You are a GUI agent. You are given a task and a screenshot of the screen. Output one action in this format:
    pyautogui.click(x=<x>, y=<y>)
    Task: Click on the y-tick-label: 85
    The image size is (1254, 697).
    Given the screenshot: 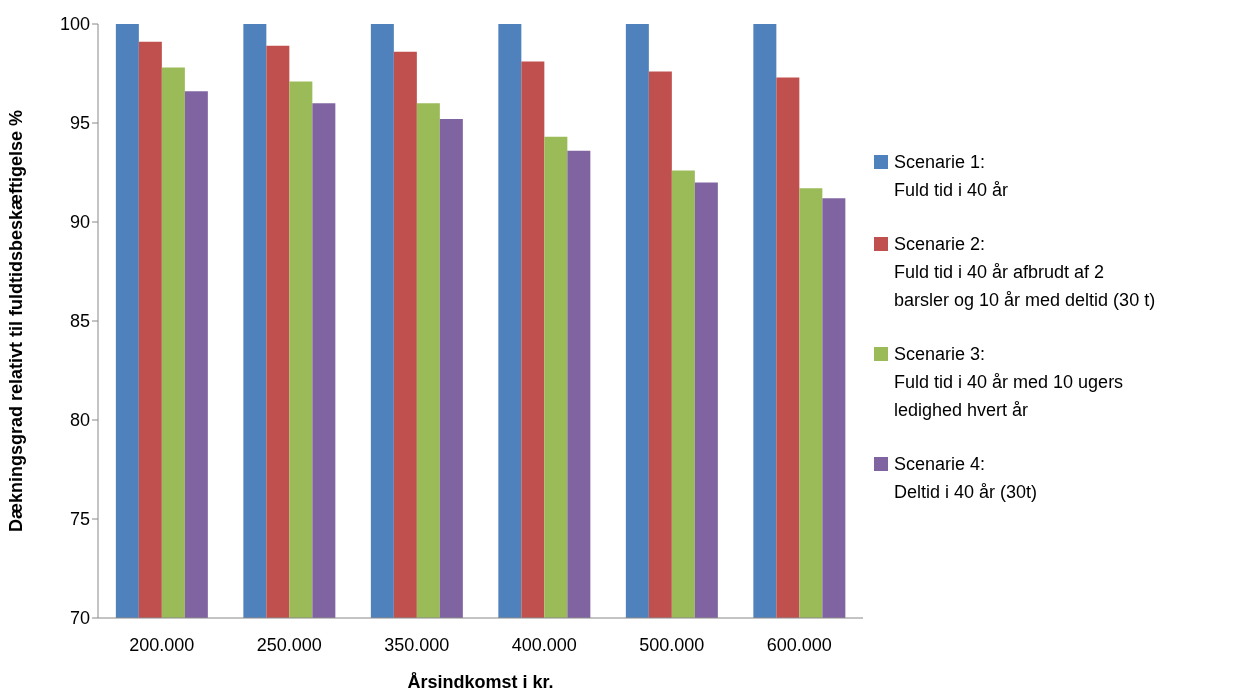 What is the action you would take?
    pyautogui.click(x=79, y=321)
    